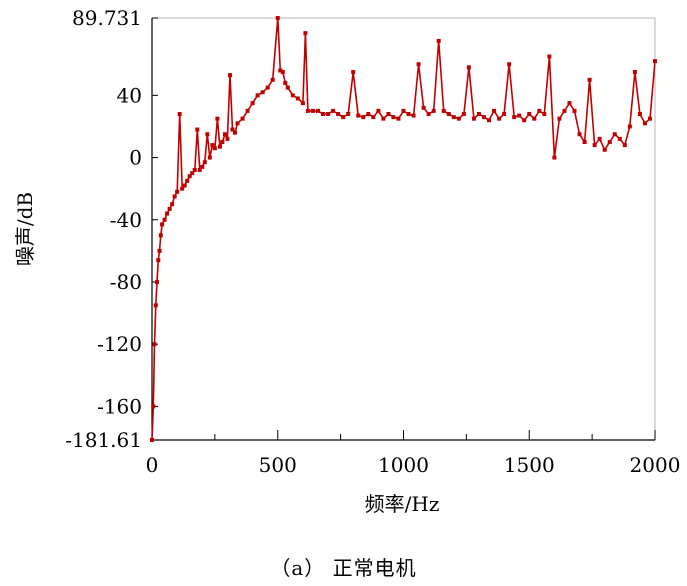 The height and width of the screenshot is (586, 687). I want to click on y-tick-label: 40, so click(129, 95).